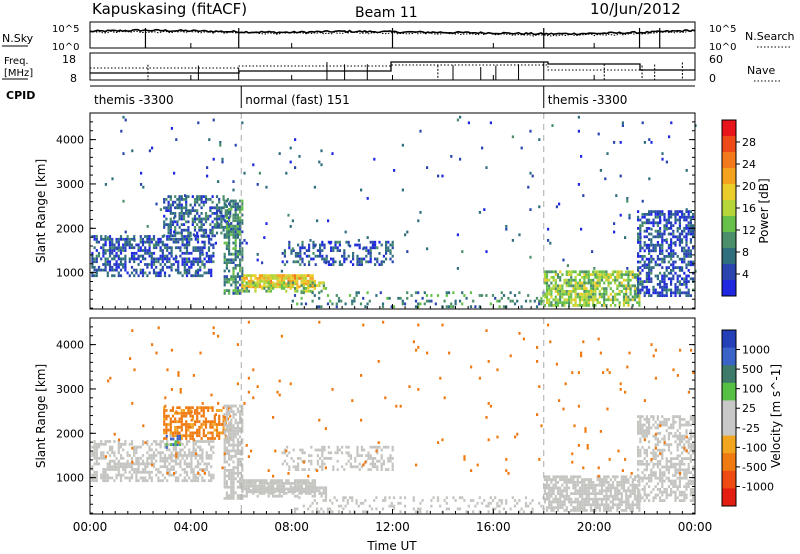 The height and width of the screenshot is (554, 800). I want to click on power-colorbar-tick-label: 16, so click(749, 208).